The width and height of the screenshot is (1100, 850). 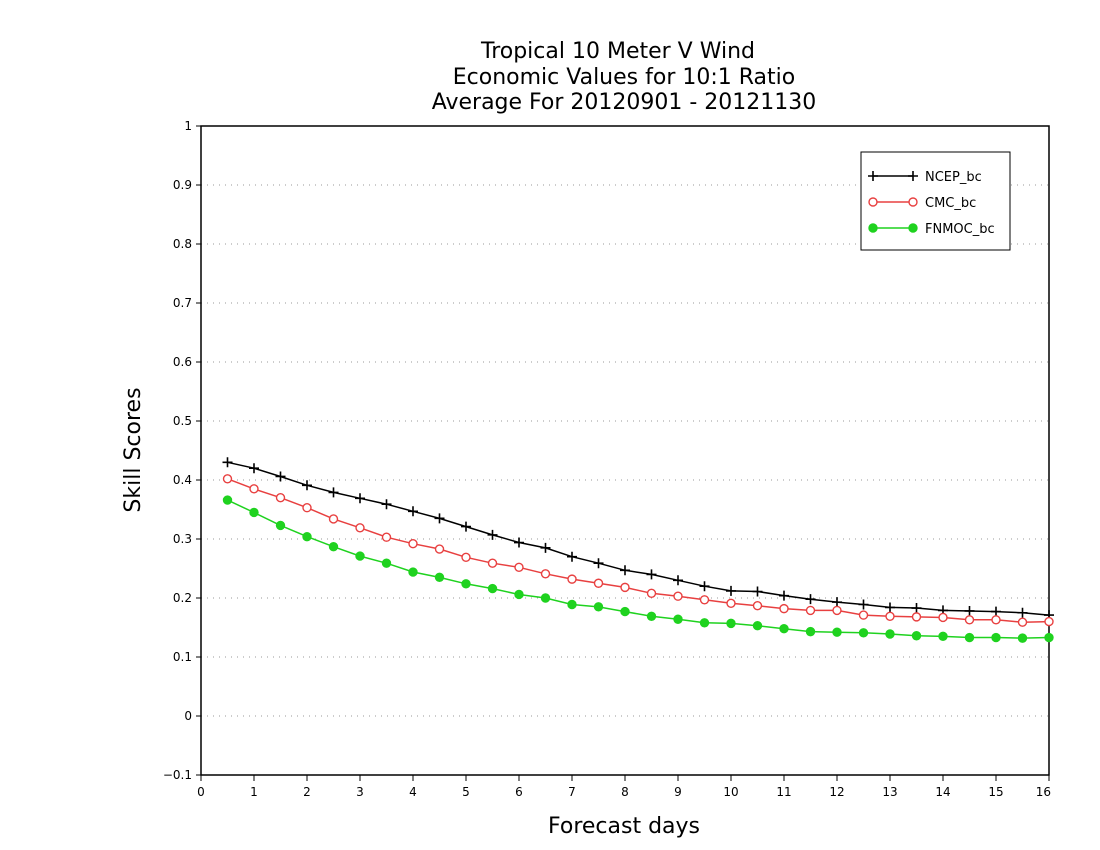 I want to click on y-tick-label: 0, so click(x=188, y=716).